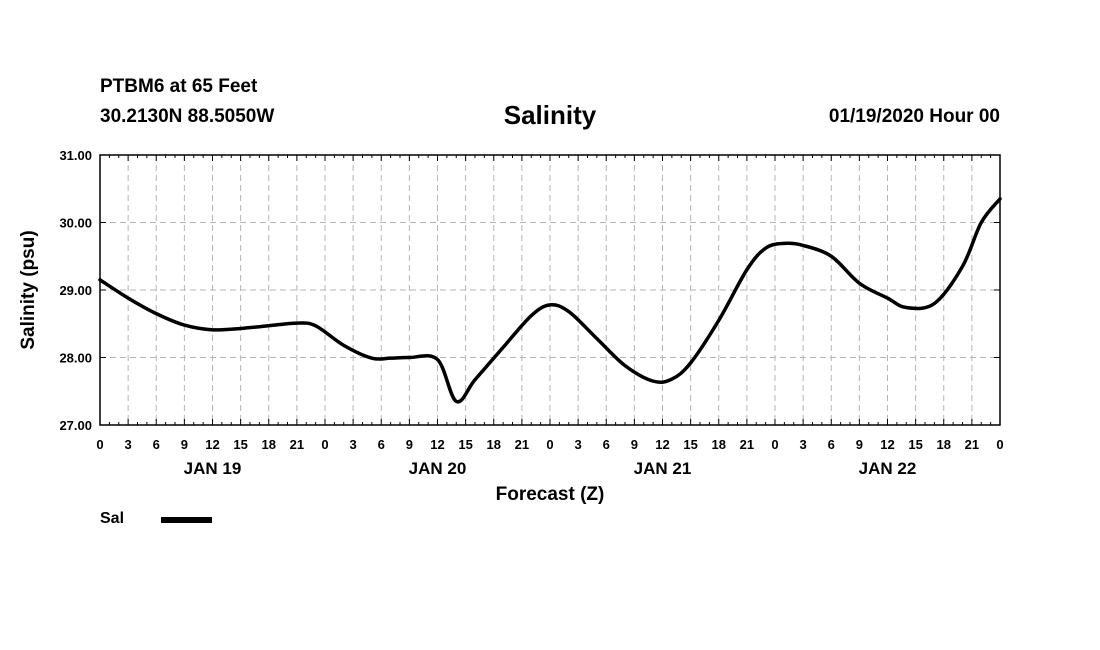 This screenshot has height=650, width=1100. What do you see at coordinates (438, 468) in the screenshot?
I see `day-label: JAN 20` at bounding box center [438, 468].